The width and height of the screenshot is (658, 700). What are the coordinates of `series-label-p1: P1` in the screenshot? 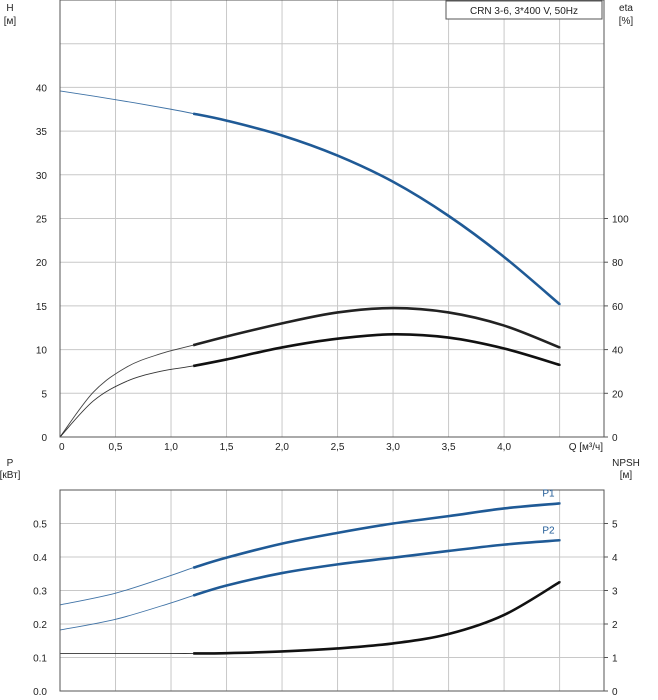 It's located at (548, 493).